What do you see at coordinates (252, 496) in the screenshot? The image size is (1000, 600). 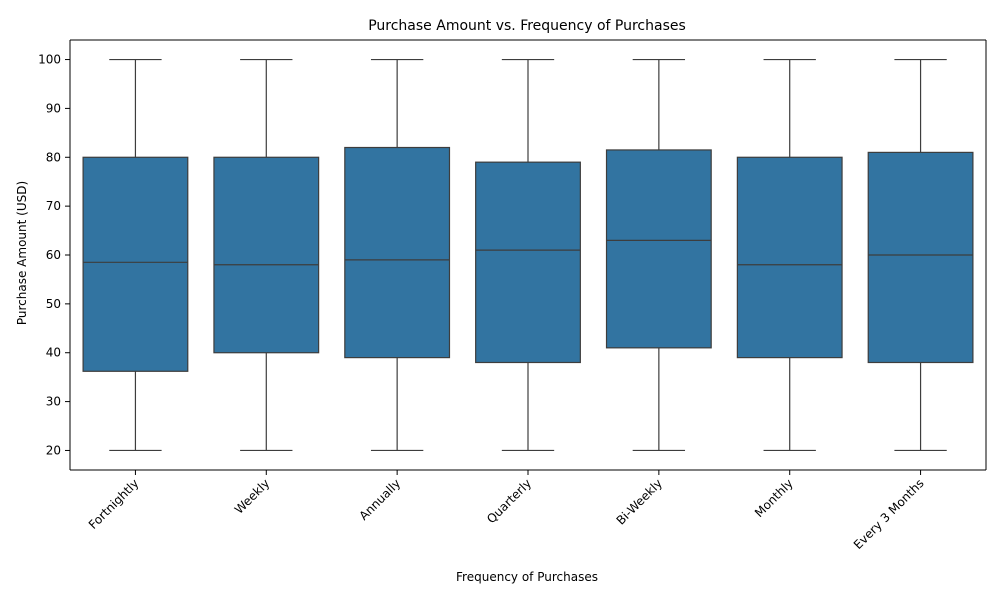 I see `x-tick-label: Weekly` at bounding box center [252, 496].